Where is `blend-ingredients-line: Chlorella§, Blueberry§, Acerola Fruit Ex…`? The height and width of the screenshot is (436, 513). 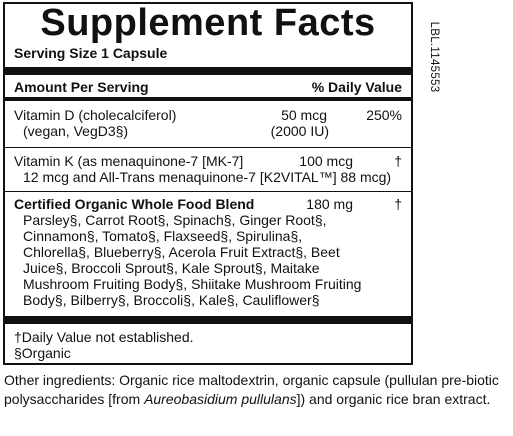
blend-ingredients-line: Chlorella§, Blueberry§, Acerola Fruit Ex… is located at coordinates (181, 252).